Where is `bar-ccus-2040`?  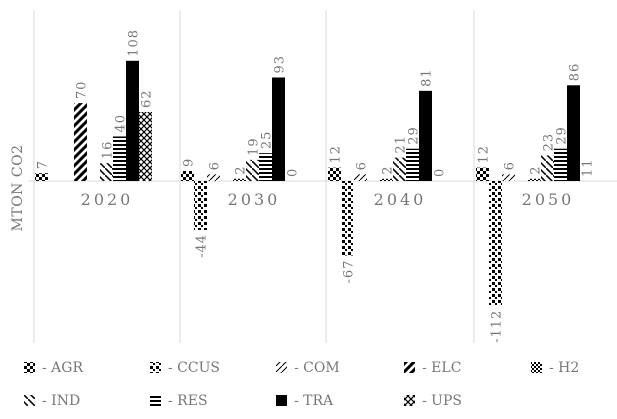 bar-ccus-2040 is located at coordinates (347, 218).